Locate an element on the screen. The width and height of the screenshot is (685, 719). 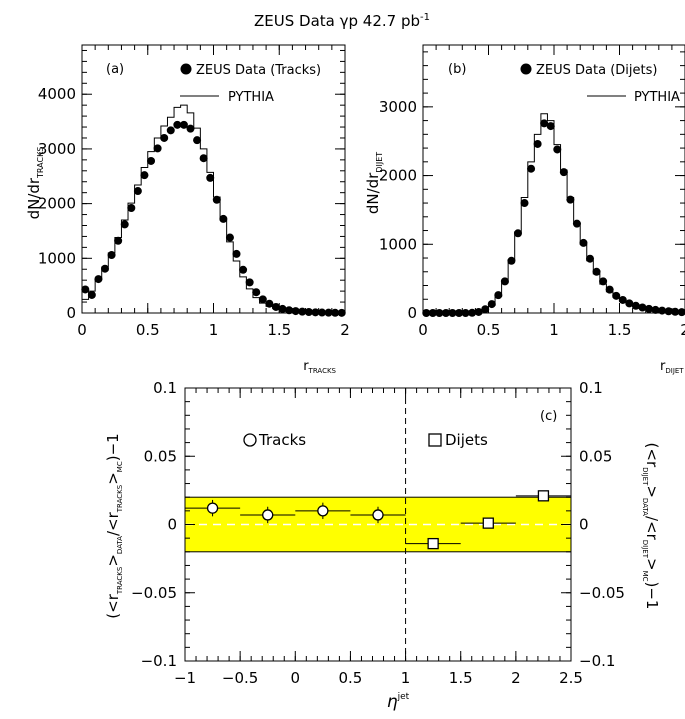
ylabel-right-sub: DATA is located at coordinates (645, 507).